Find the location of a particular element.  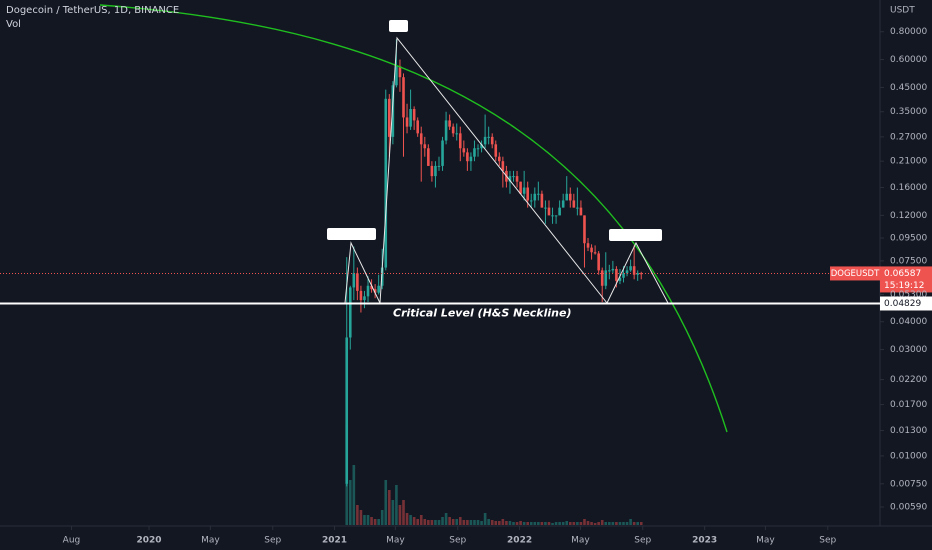

right-shoulder is located at coordinates (637, 272).